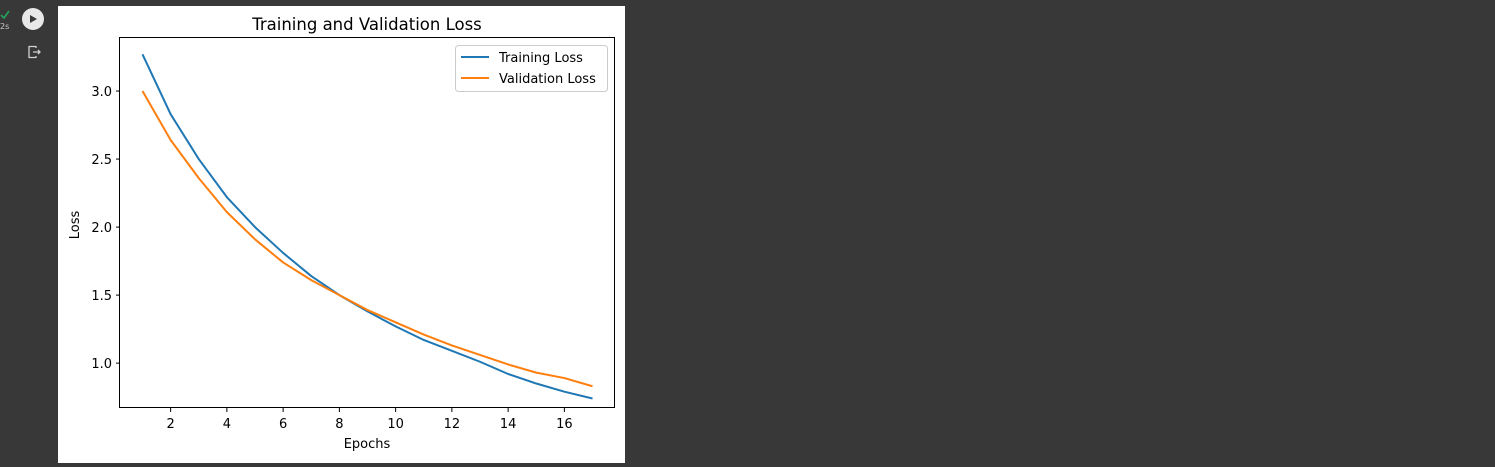 The height and width of the screenshot is (467, 1495). What do you see at coordinates (101, 364) in the screenshot?
I see `y-tick-label: 1.0` at bounding box center [101, 364].